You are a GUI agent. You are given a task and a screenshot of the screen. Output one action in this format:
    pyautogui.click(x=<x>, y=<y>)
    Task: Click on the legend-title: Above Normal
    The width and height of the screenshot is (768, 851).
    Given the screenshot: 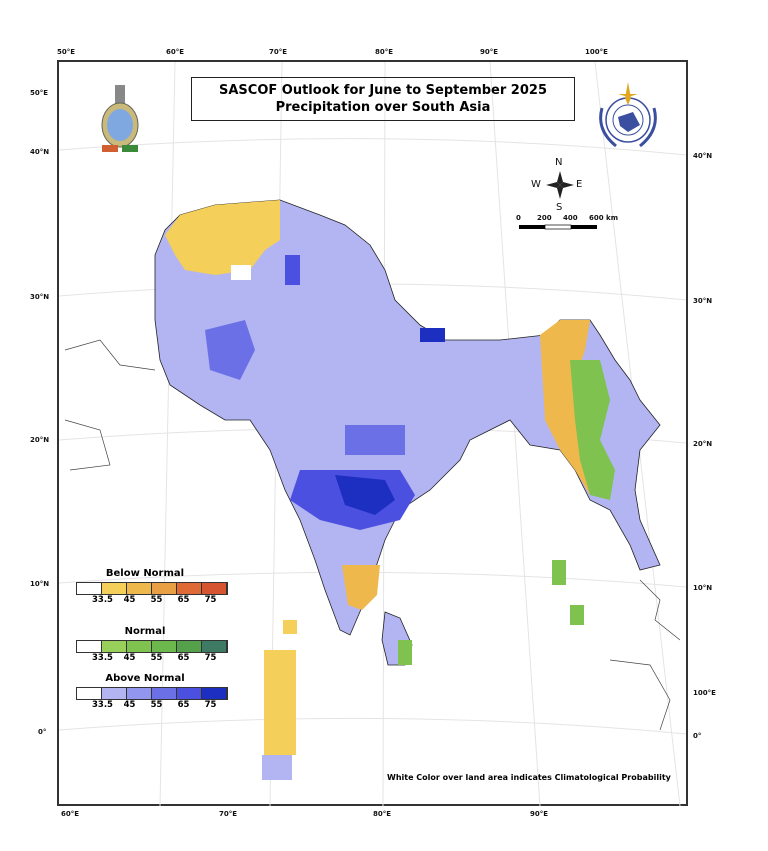 What is the action you would take?
    pyautogui.click(x=145, y=678)
    